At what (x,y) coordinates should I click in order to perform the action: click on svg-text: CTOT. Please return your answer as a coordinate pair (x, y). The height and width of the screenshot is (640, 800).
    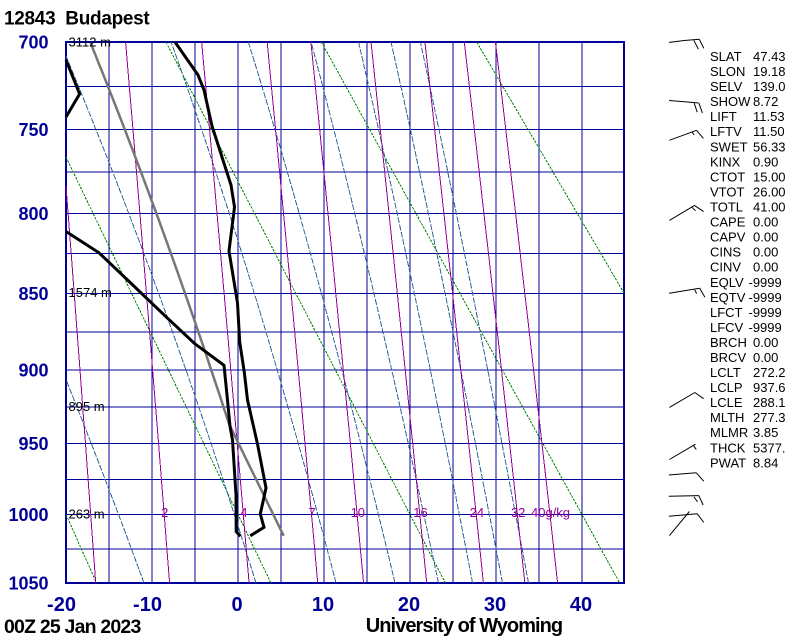
    Looking at the image, I should click on (727, 176).